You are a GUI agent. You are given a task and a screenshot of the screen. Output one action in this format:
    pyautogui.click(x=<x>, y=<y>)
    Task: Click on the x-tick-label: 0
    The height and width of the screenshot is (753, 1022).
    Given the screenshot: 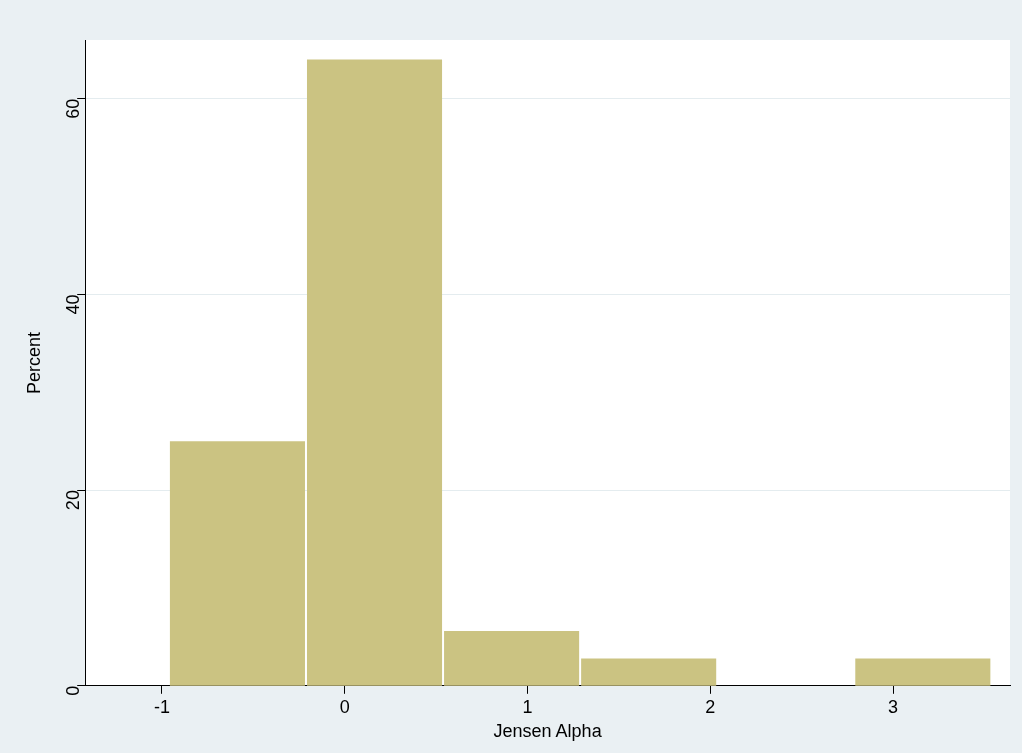 What is the action you would take?
    pyautogui.click(x=344, y=706)
    